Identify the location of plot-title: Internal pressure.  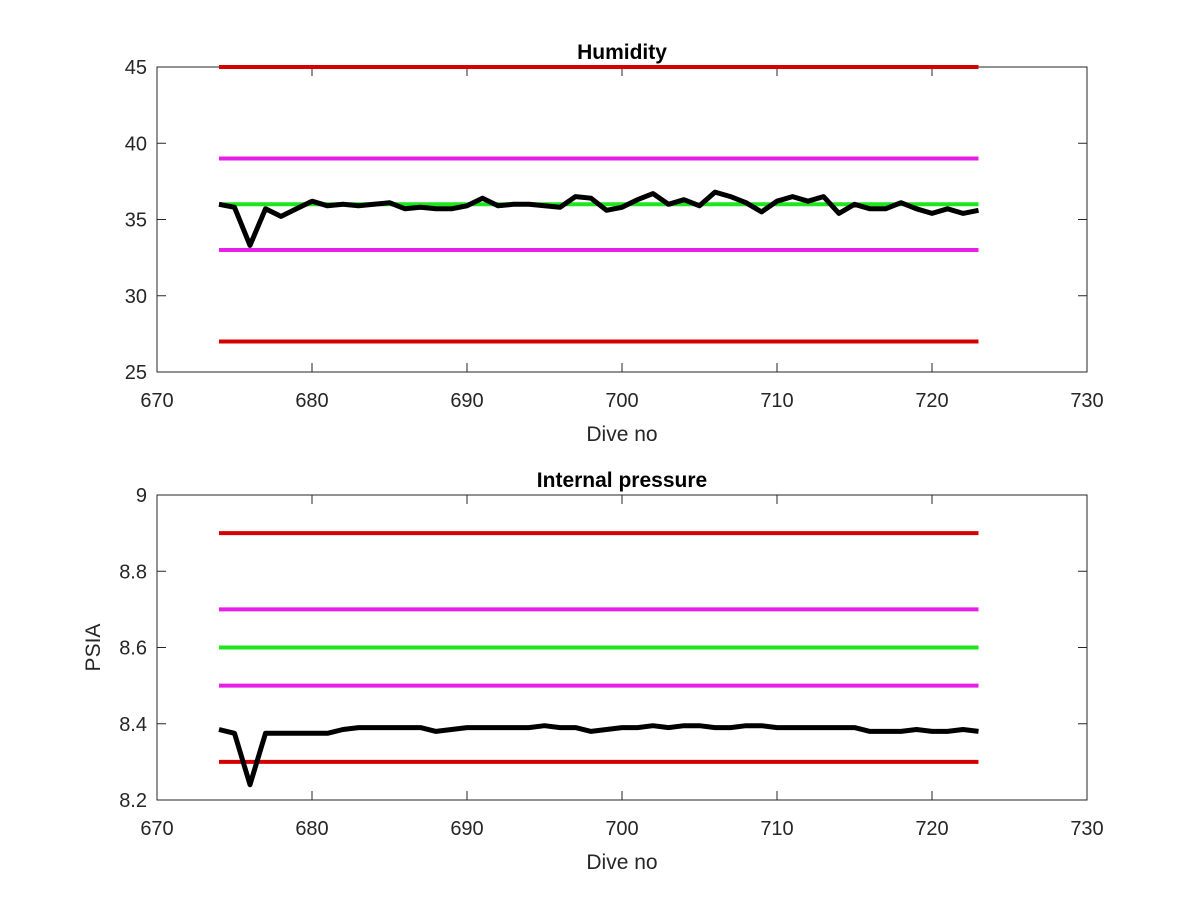
(622, 480).